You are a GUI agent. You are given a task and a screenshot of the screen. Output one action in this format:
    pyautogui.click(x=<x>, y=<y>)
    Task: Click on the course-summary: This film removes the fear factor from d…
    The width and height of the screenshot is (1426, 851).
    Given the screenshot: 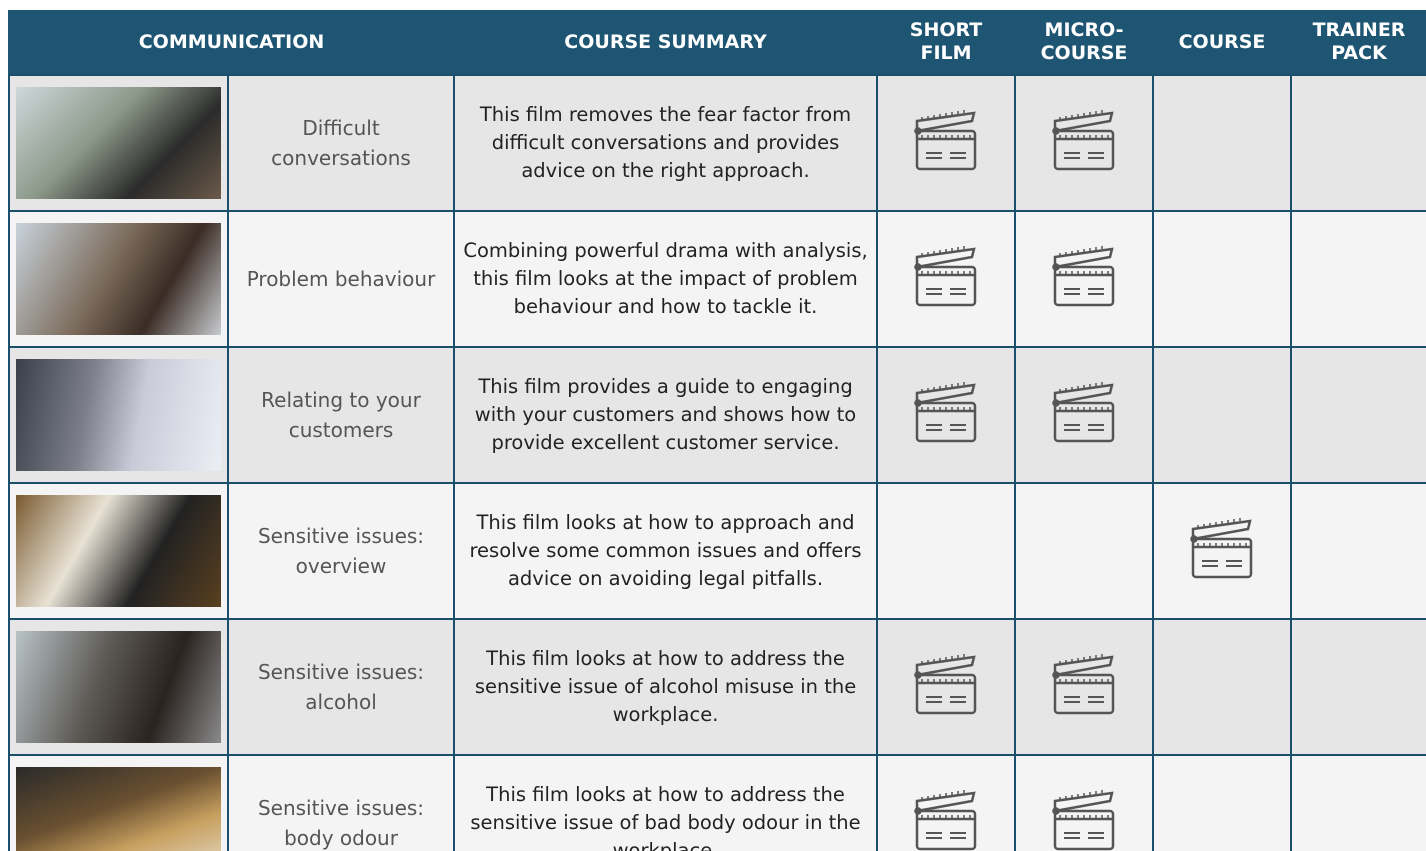 What is the action you would take?
    pyautogui.click(x=666, y=143)
    